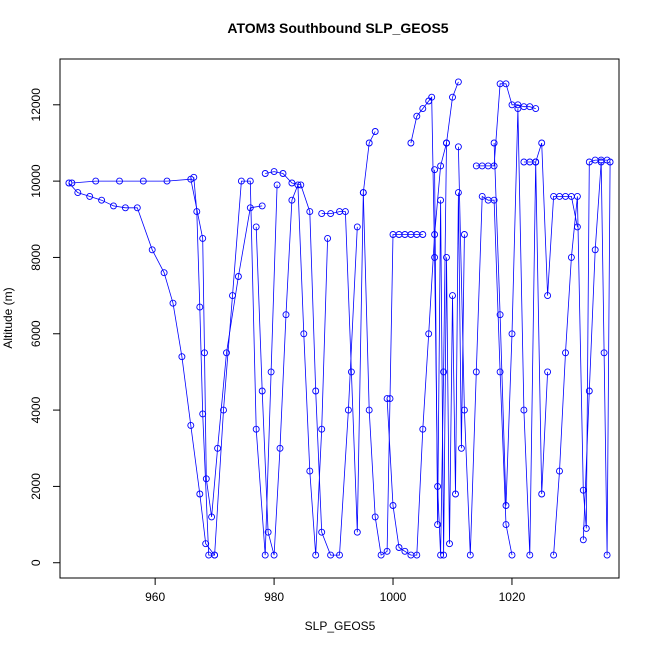 This screenshot has width=650, height=650. Describe the element at coordinates (36, 105) in the screenshot. I see `y-tick-label: 12000` at that location.